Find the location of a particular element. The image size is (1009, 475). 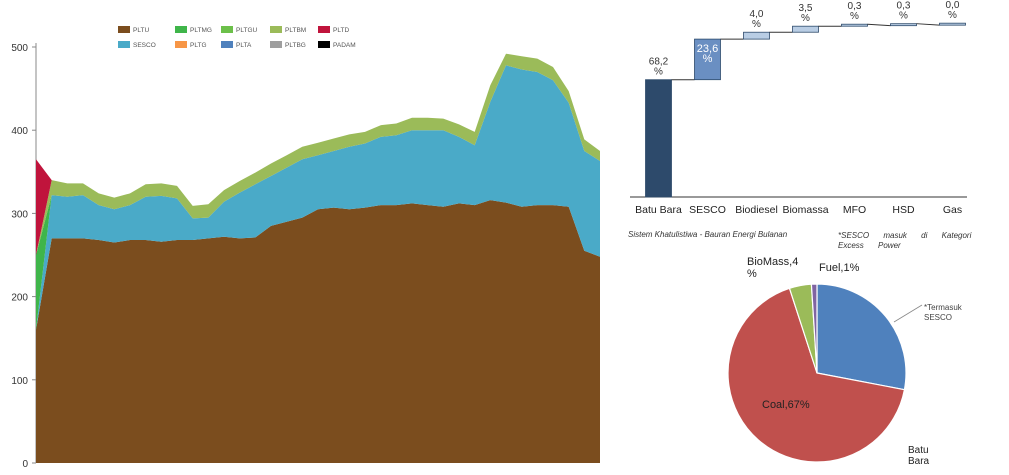

legend-item-pltu: PLTU is located at coordinates (133, 30).